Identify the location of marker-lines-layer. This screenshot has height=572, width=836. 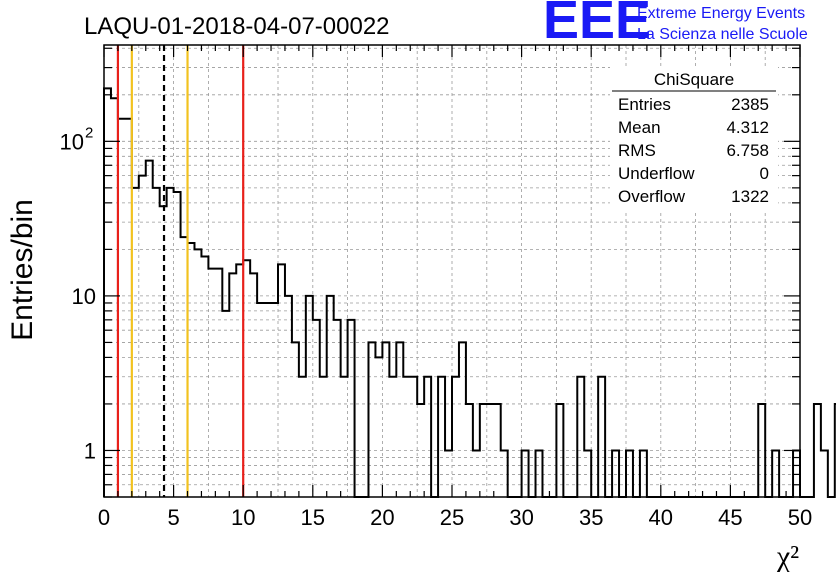
(180, 271).